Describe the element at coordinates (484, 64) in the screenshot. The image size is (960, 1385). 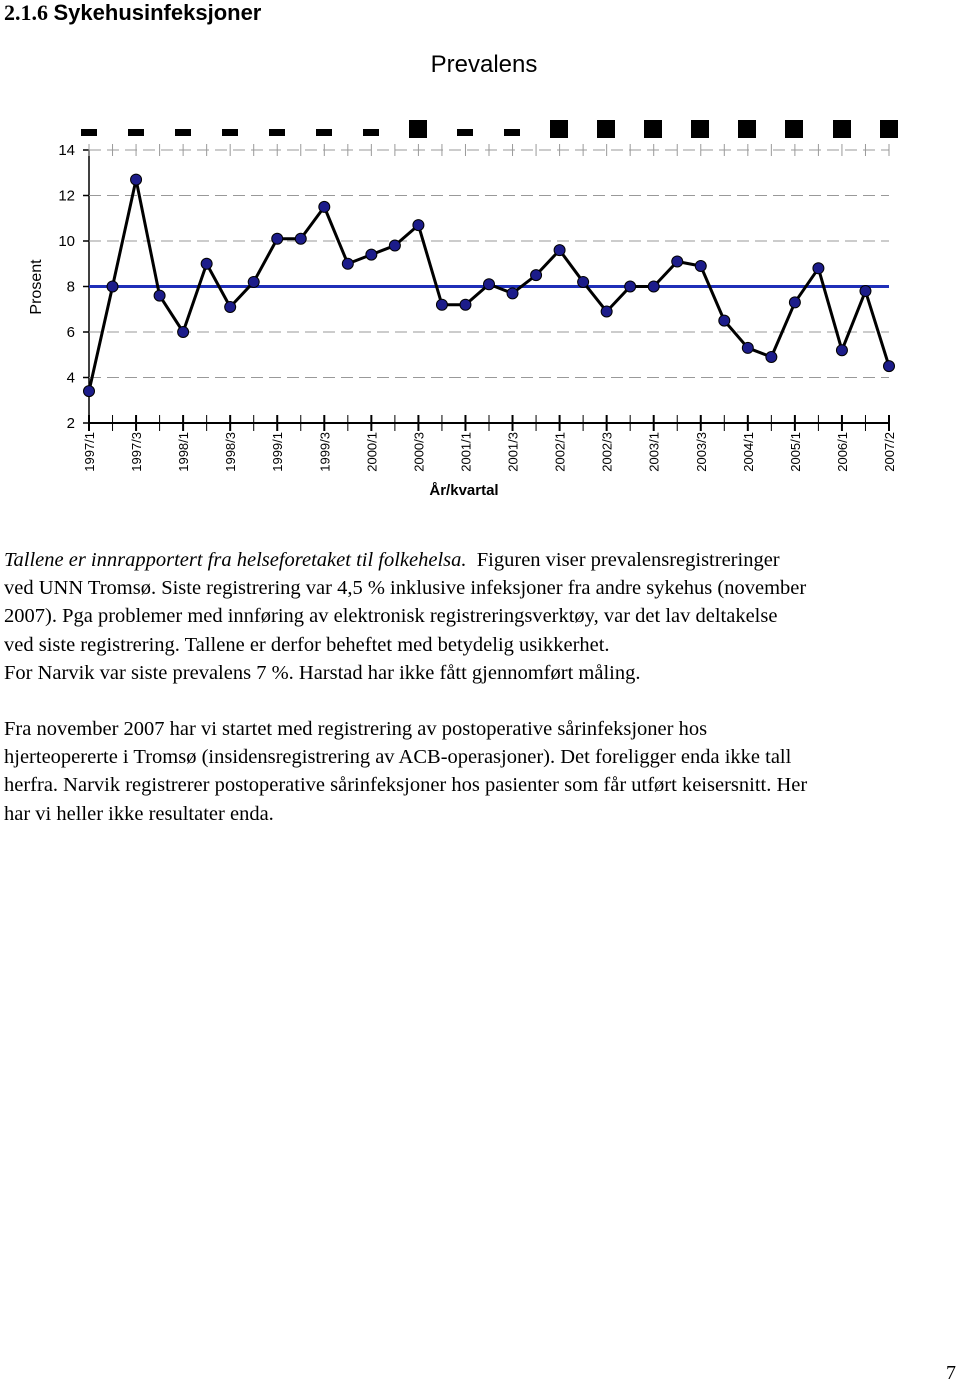
I see `chart-title: Prevalens` at that location.